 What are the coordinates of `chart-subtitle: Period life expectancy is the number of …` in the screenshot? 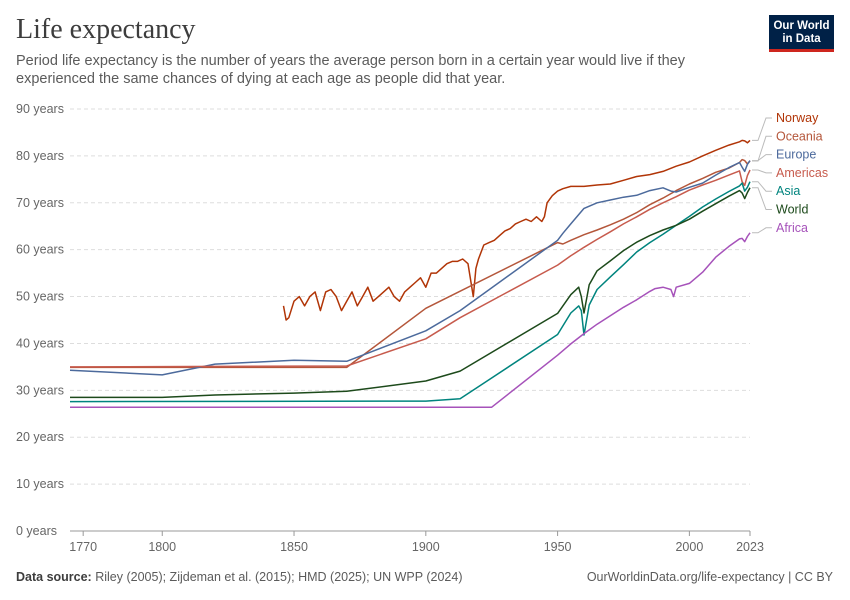 It's located at (350, 70).